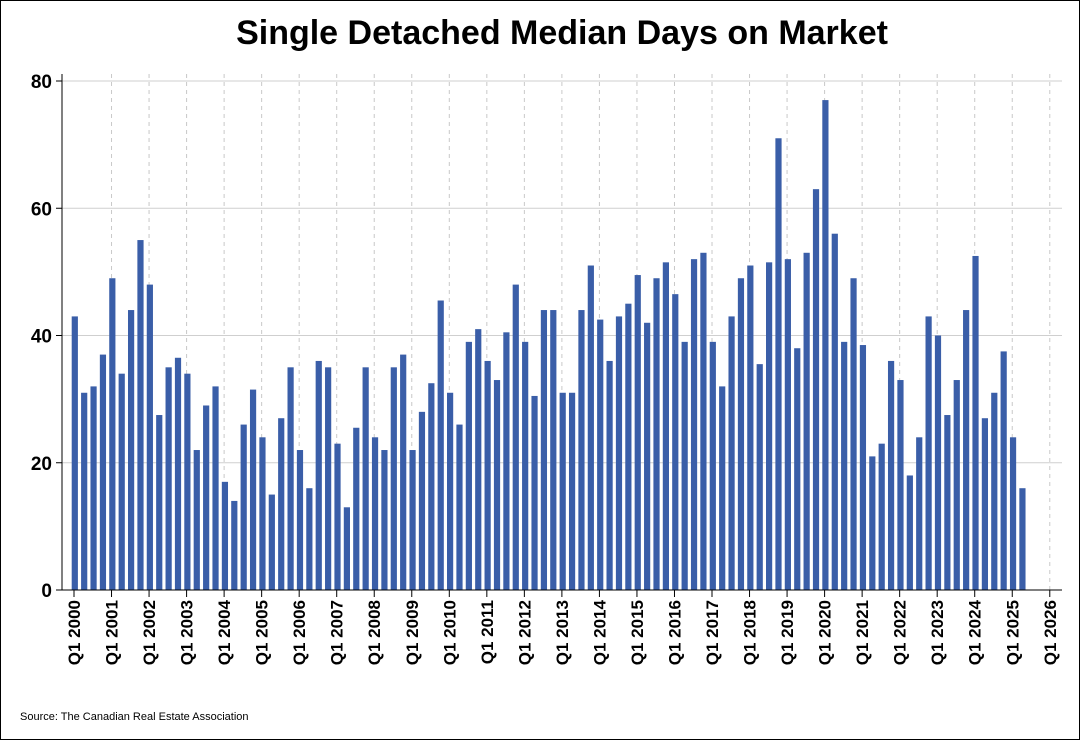  I want to click on x-tick-label: Q1 2000, so click(74, 632).